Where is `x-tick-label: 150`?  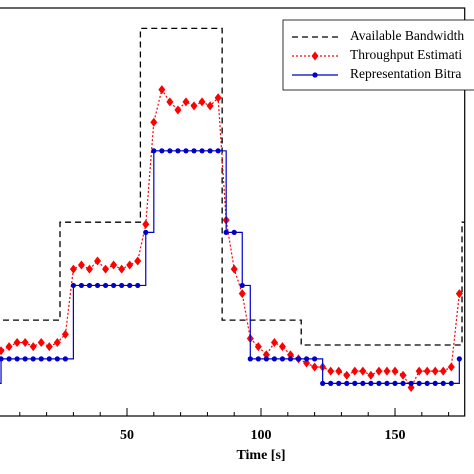
x-tick-label: 150 is located at coordinates (395, 435).